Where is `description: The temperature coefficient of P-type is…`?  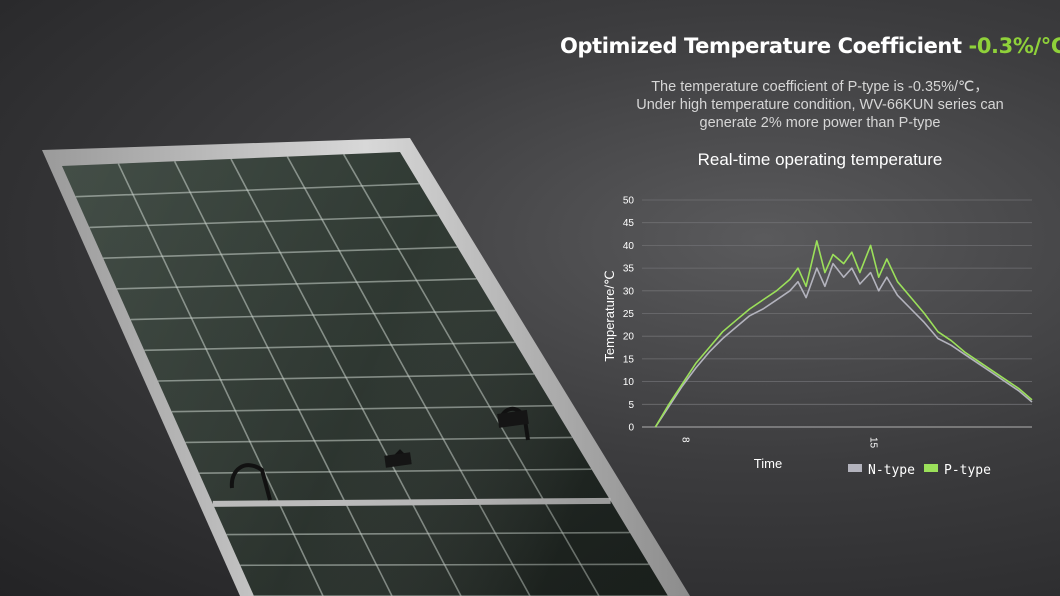 description: The temperature coefficient of P-type is… is located at coordinates (810, 105).